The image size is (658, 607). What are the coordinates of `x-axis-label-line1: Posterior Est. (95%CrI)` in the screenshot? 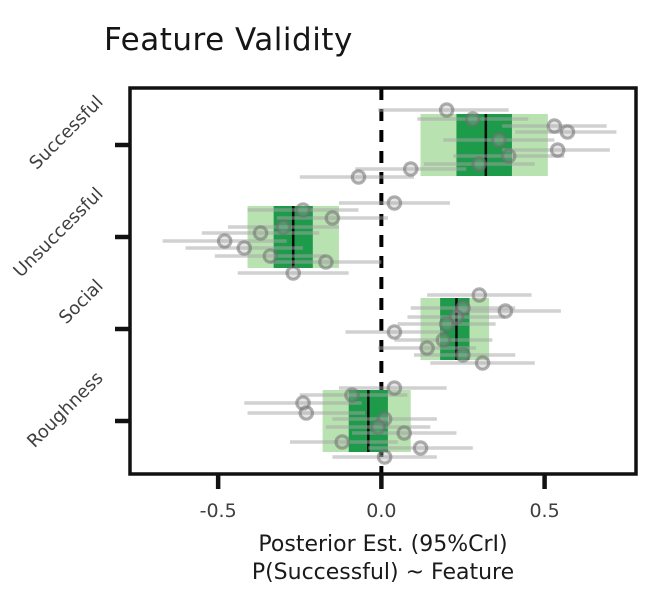 It's located at (383, 544).